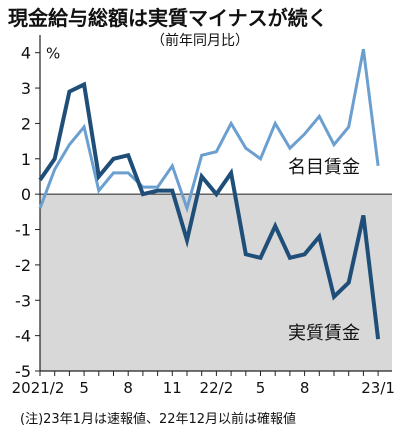 This screenshot has height=434, width=400. I want to click on y-tick-label: -3, so click(23, 300).